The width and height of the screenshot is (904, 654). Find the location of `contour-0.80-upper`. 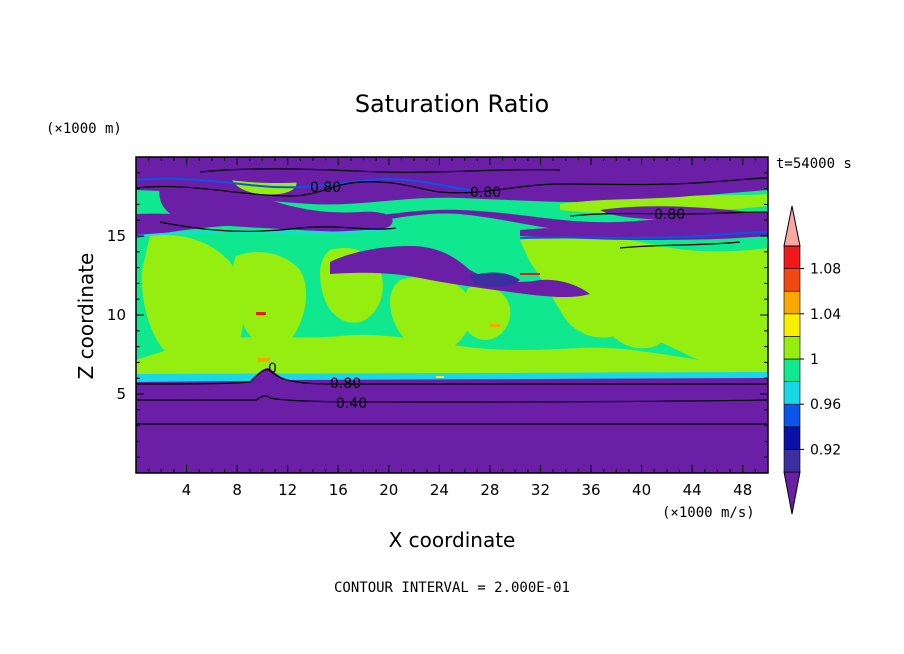

contour-0.80-upper is located at coordinates (452, 187).